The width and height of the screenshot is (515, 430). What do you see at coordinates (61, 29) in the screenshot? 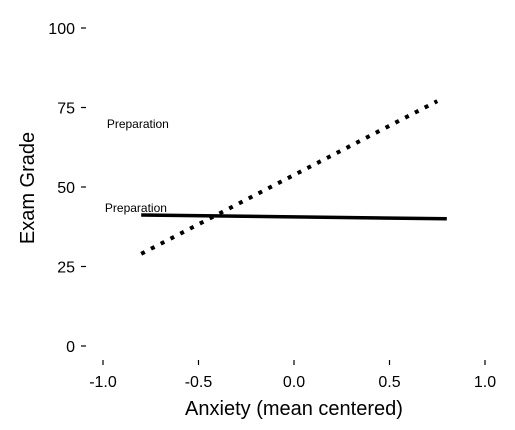
I see `y-tick-label: 100` at bounding box center [61, 29].